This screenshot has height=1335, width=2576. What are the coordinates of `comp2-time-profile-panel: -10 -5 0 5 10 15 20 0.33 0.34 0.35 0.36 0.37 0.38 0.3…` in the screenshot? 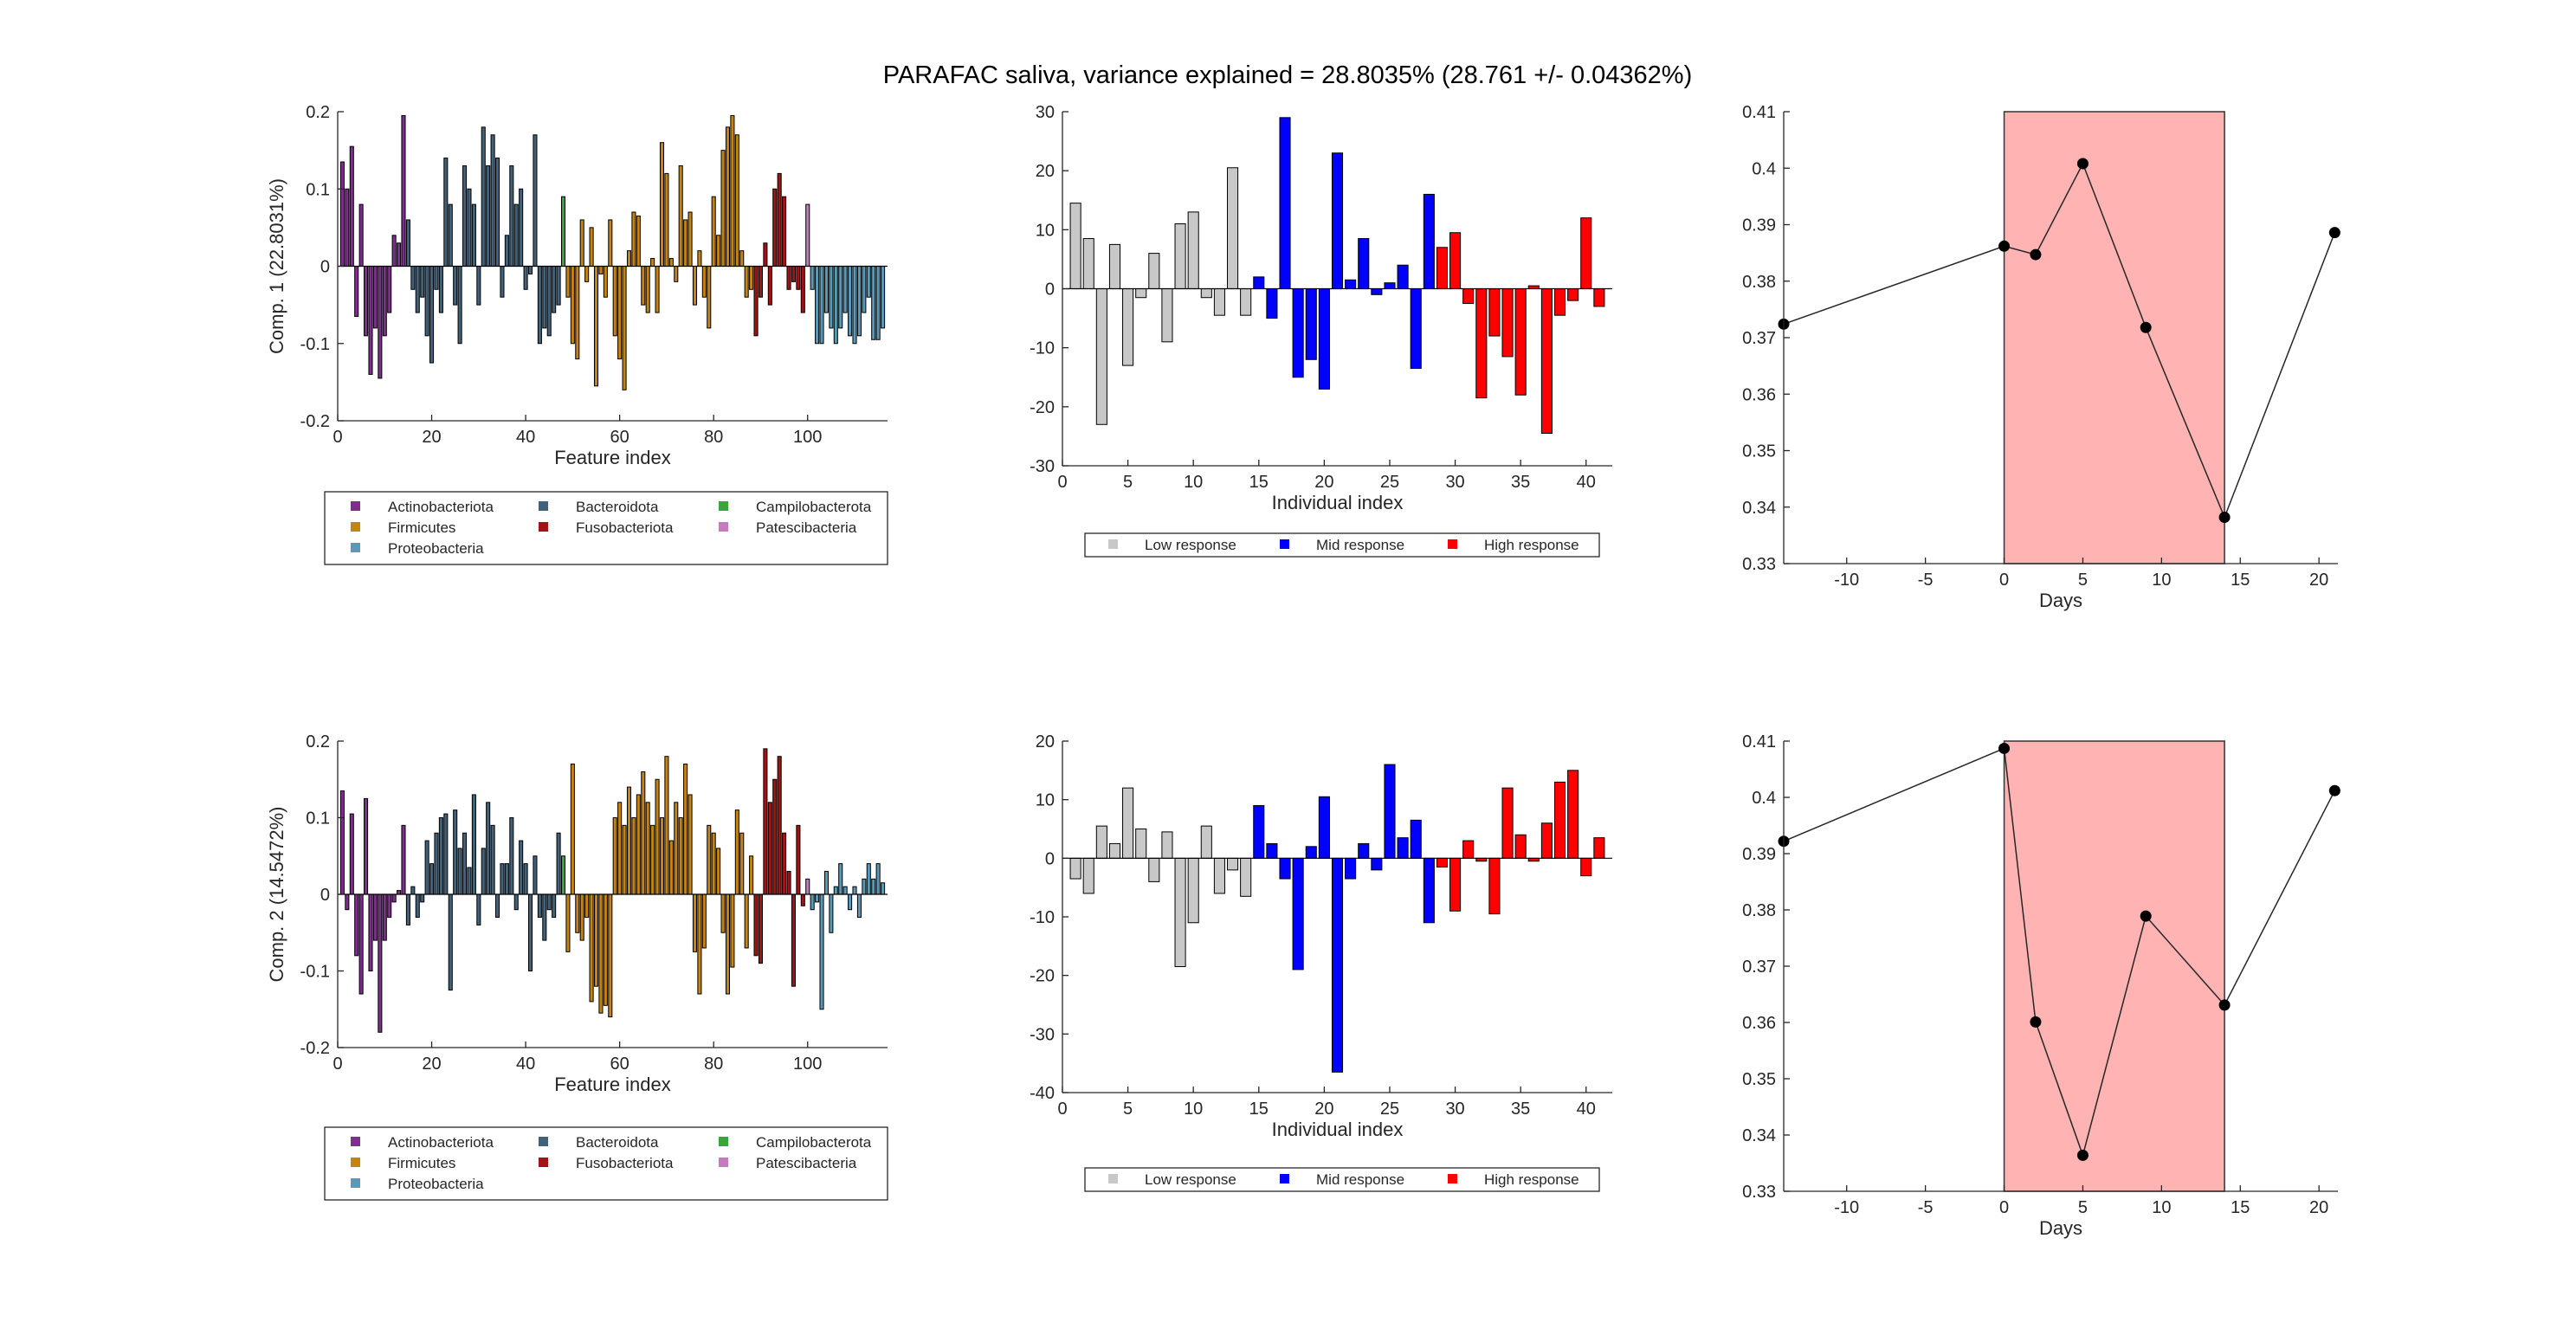 It's located at (2041, 986).